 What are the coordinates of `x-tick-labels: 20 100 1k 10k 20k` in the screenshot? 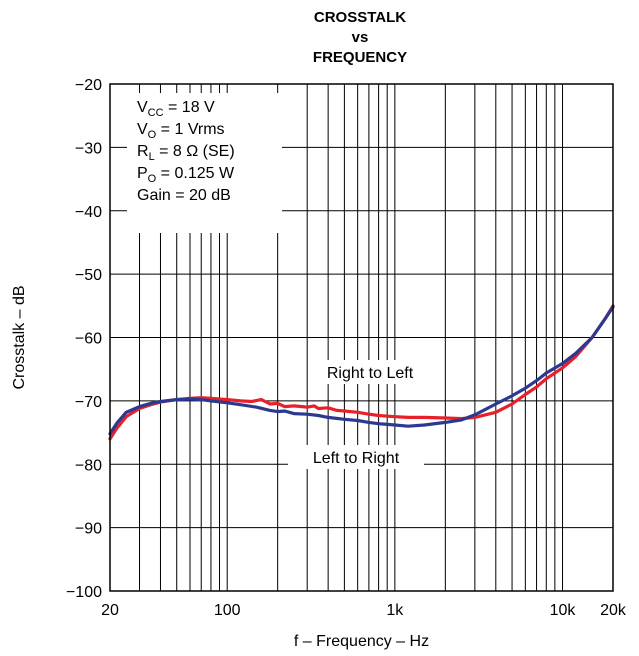 It's located at (364, 610).